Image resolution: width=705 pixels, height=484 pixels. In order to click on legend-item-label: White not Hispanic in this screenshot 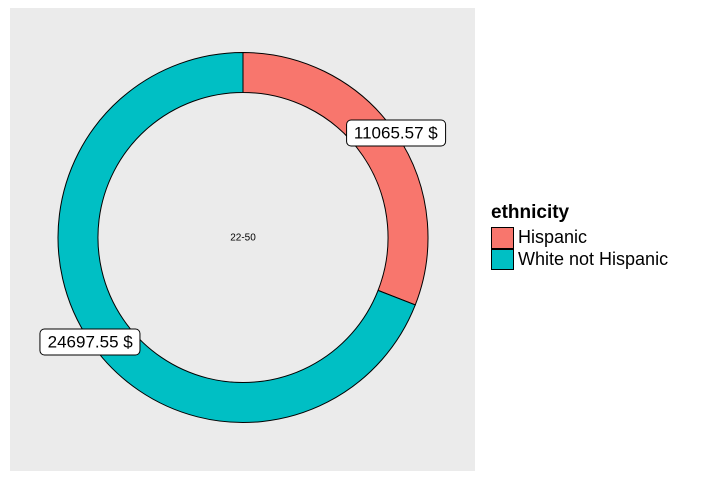, I will do `click(593, 259)`.